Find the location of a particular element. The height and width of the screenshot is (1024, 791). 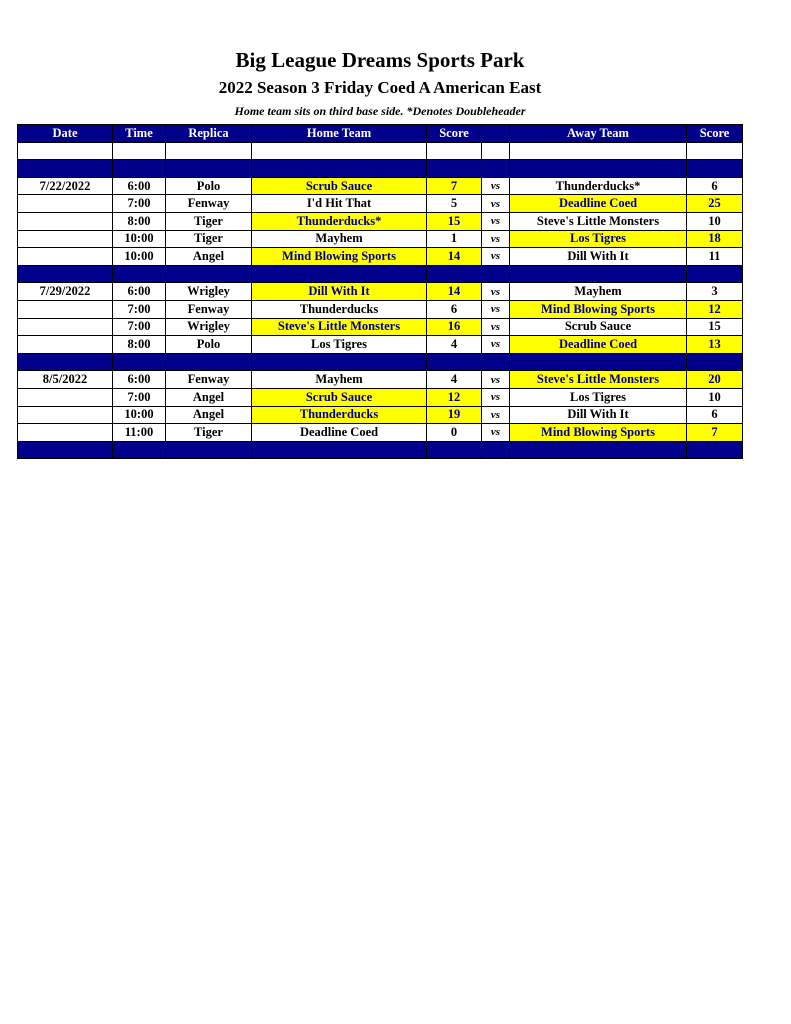

home-score-cell: 0 is located at coordinates (454, 432).